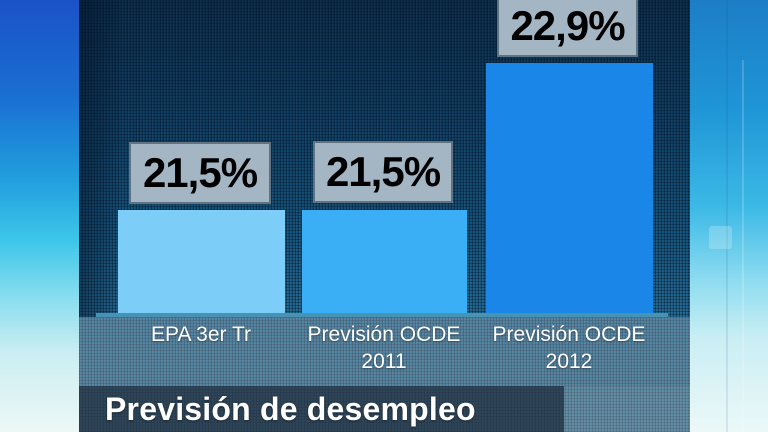 This screenshot has width=768, height=432. I want to click on studio-backdrop-left, so click(39, 216).